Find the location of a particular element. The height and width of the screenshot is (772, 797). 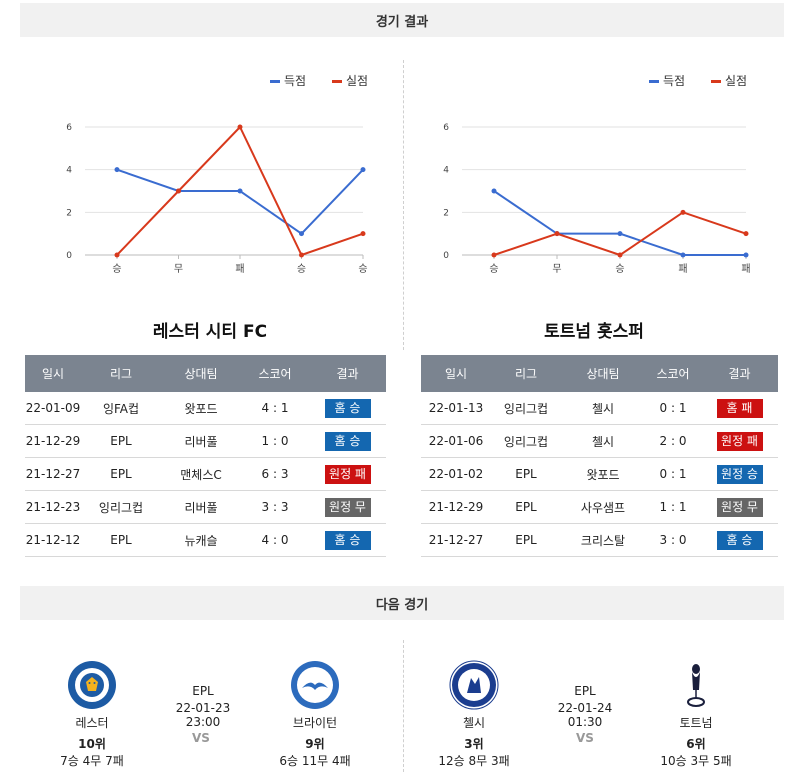

match-score: 1 : 0 is located at coordinates (275, 441).